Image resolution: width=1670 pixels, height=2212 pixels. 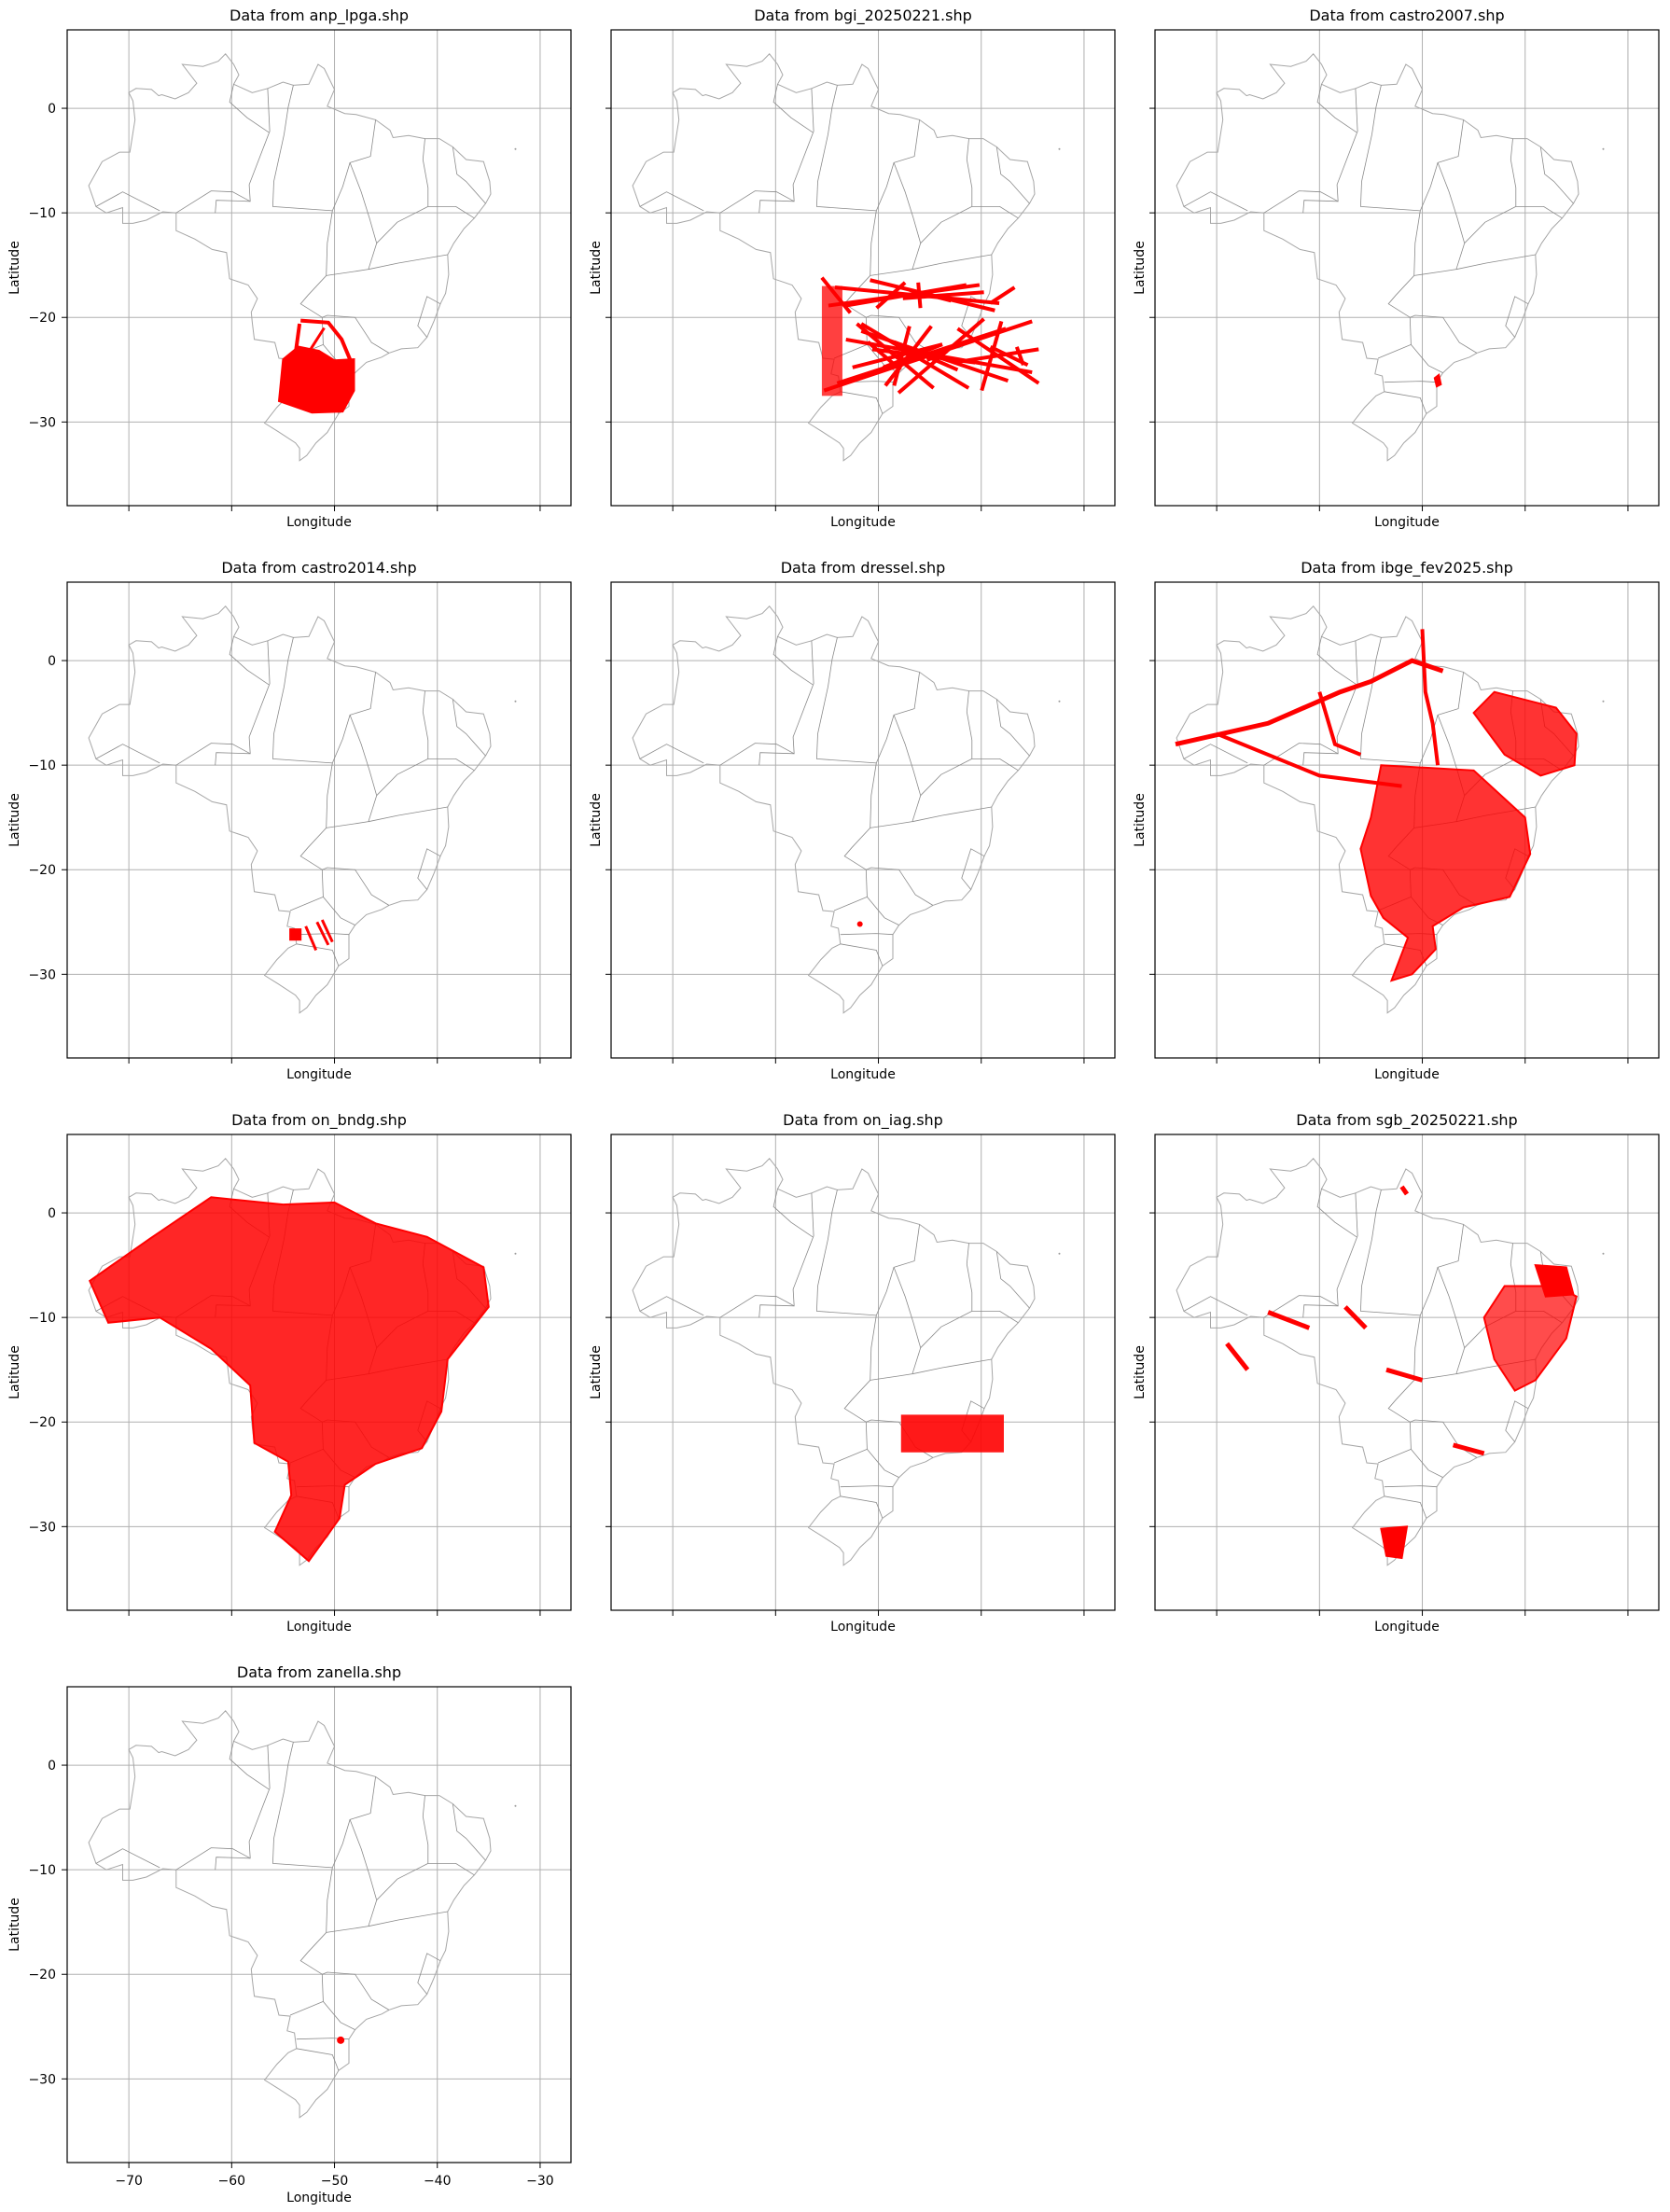 What do you see at coordinates (129, 2181) in the screenshot?
I see `x-tick-label: −70` at bounding box center [129, 2181].